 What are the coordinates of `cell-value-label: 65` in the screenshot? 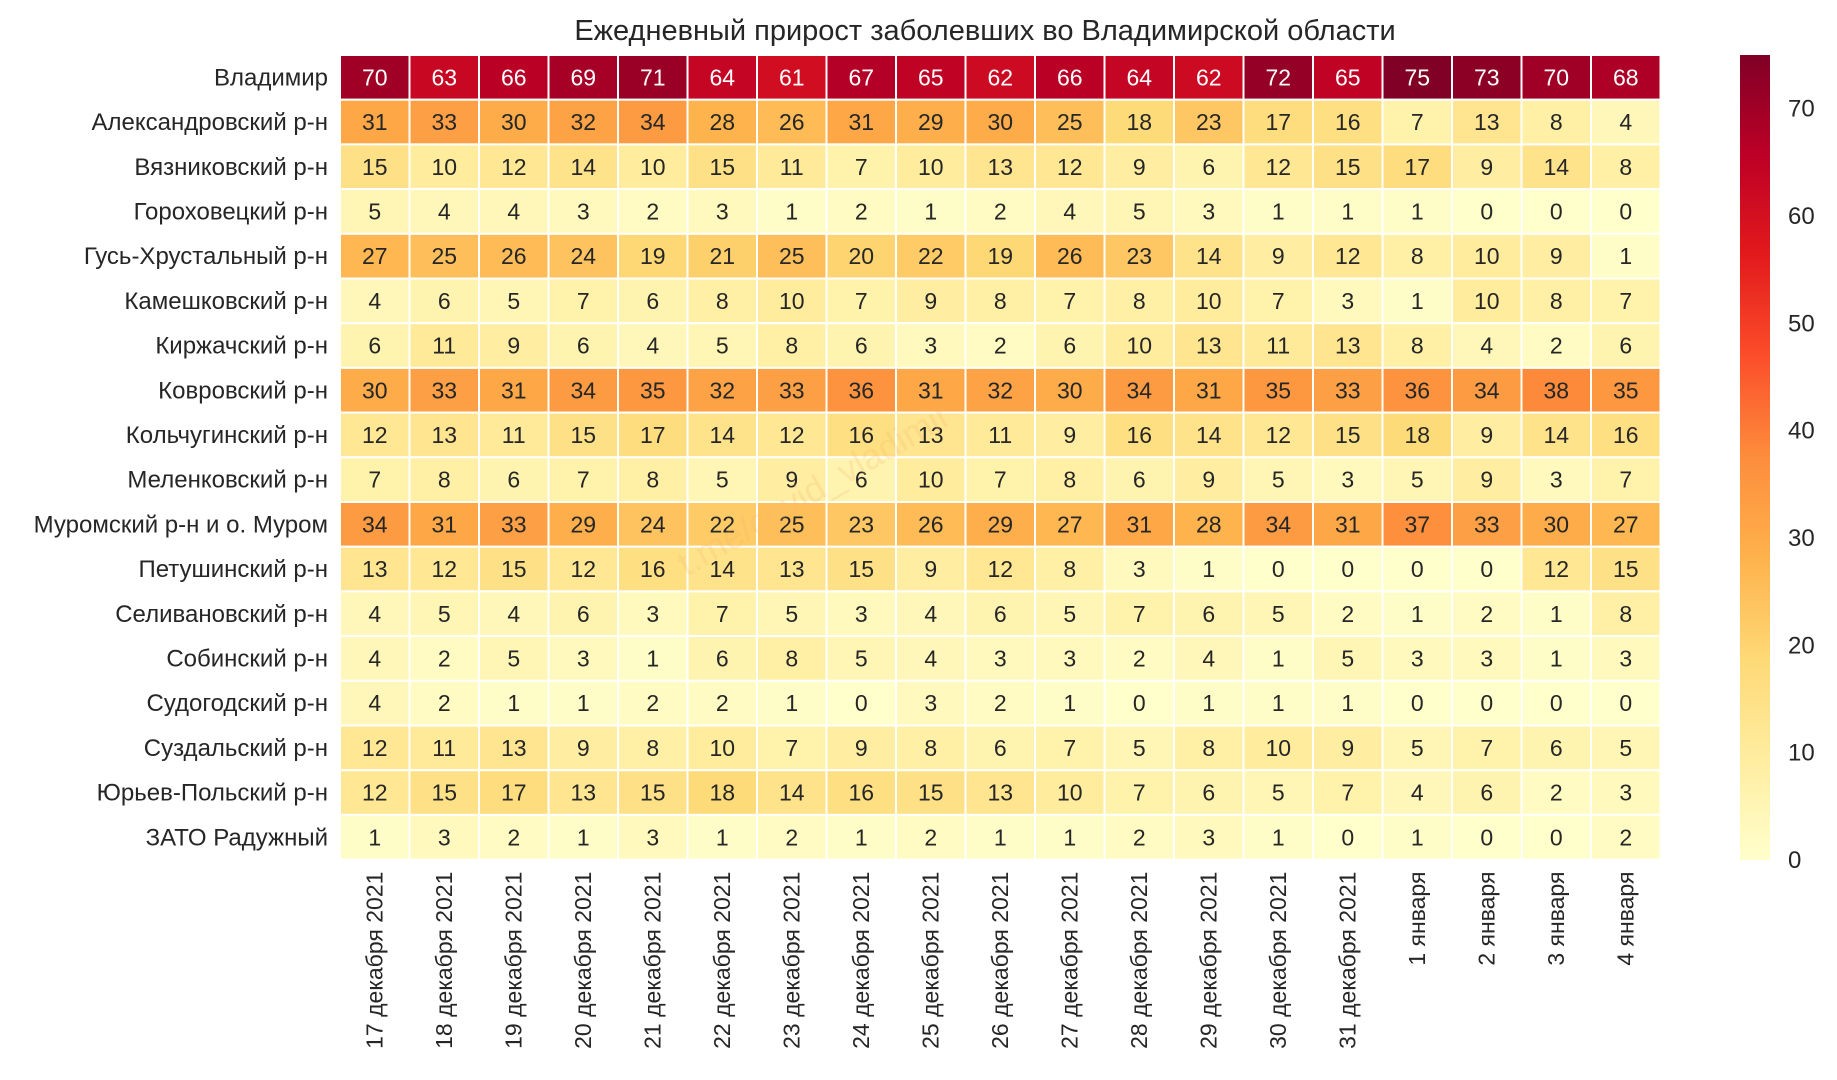 It's located at (1348, 77).